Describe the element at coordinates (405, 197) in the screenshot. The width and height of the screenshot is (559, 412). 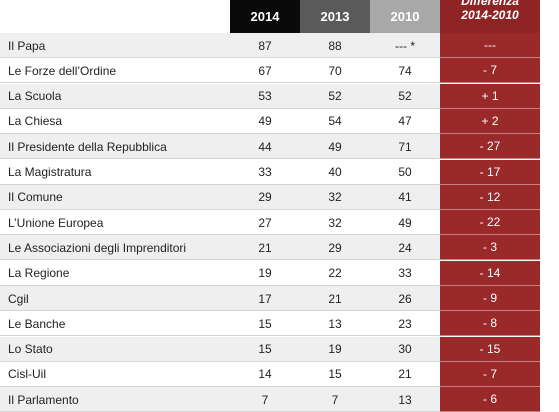
I see `value-cell: 41` at that location.